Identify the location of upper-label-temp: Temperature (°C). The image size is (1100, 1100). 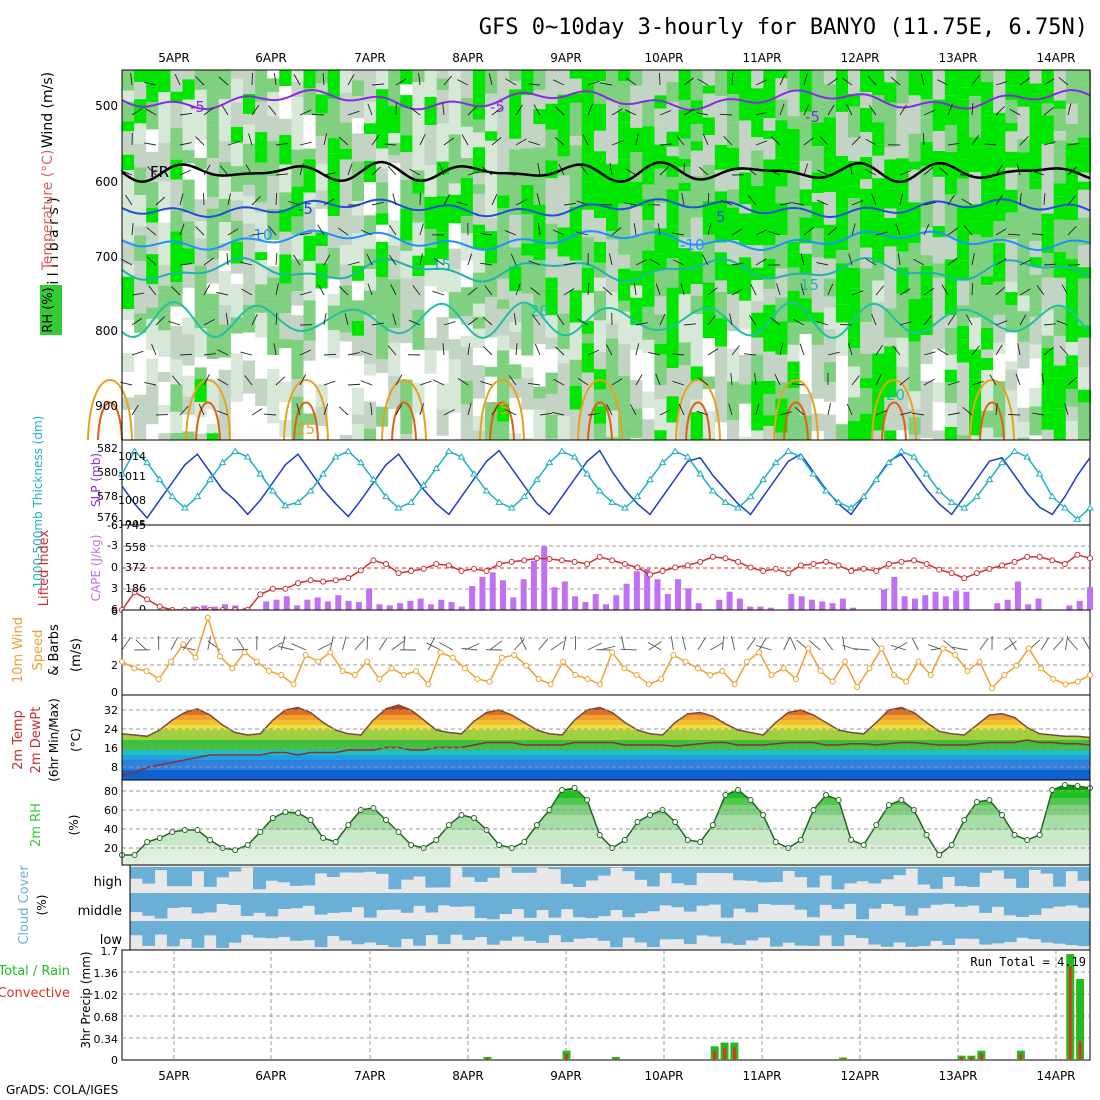
(48, 211).